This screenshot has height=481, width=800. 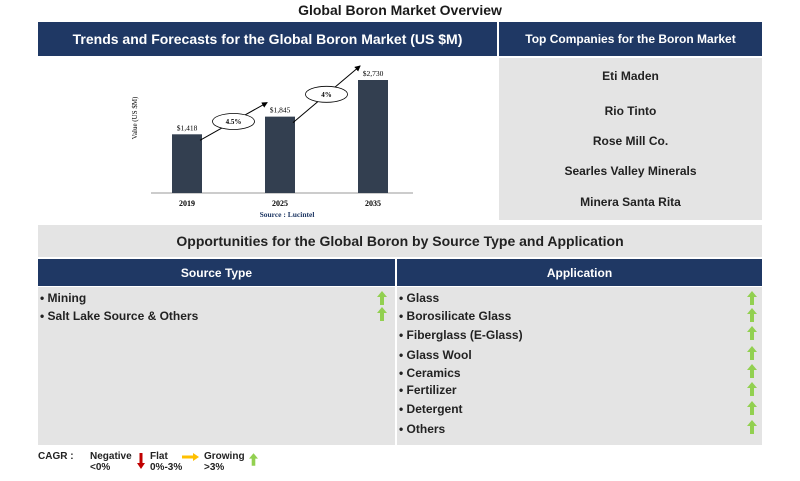 What do you see at coordinates (141, 461) in the screenshot?
I see `negative-arrow-icon` at bounding box center [141, 461].